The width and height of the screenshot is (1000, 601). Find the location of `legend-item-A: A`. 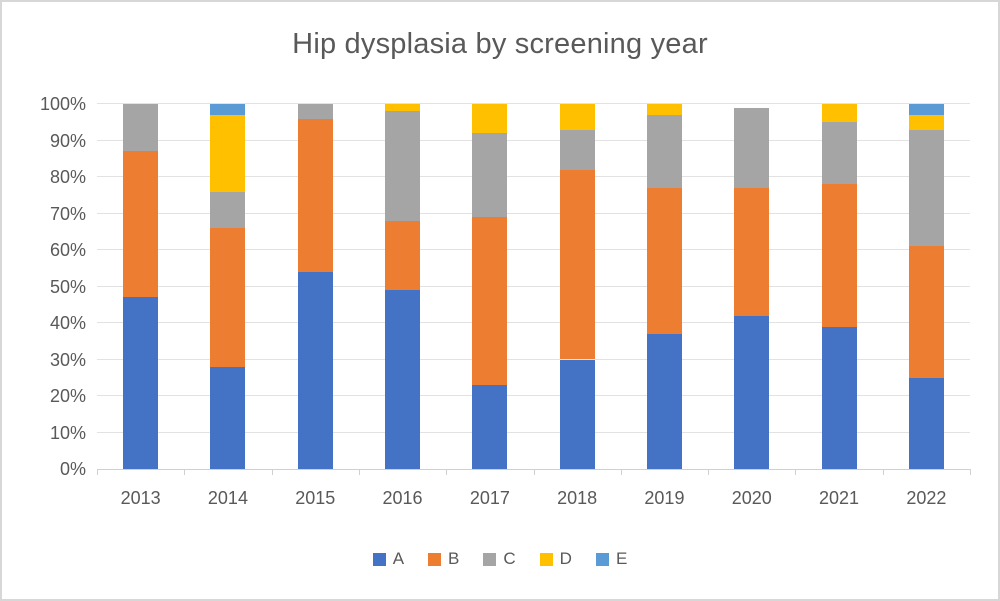

legend-item-A: A is located at coordinates (388, 559).